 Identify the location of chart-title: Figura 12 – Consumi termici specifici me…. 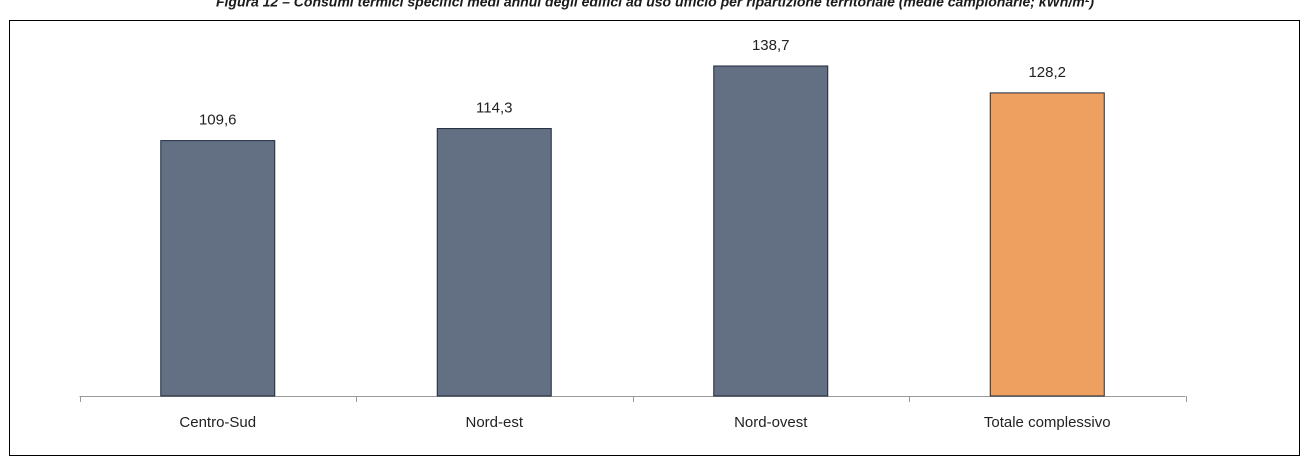
(655, 5).